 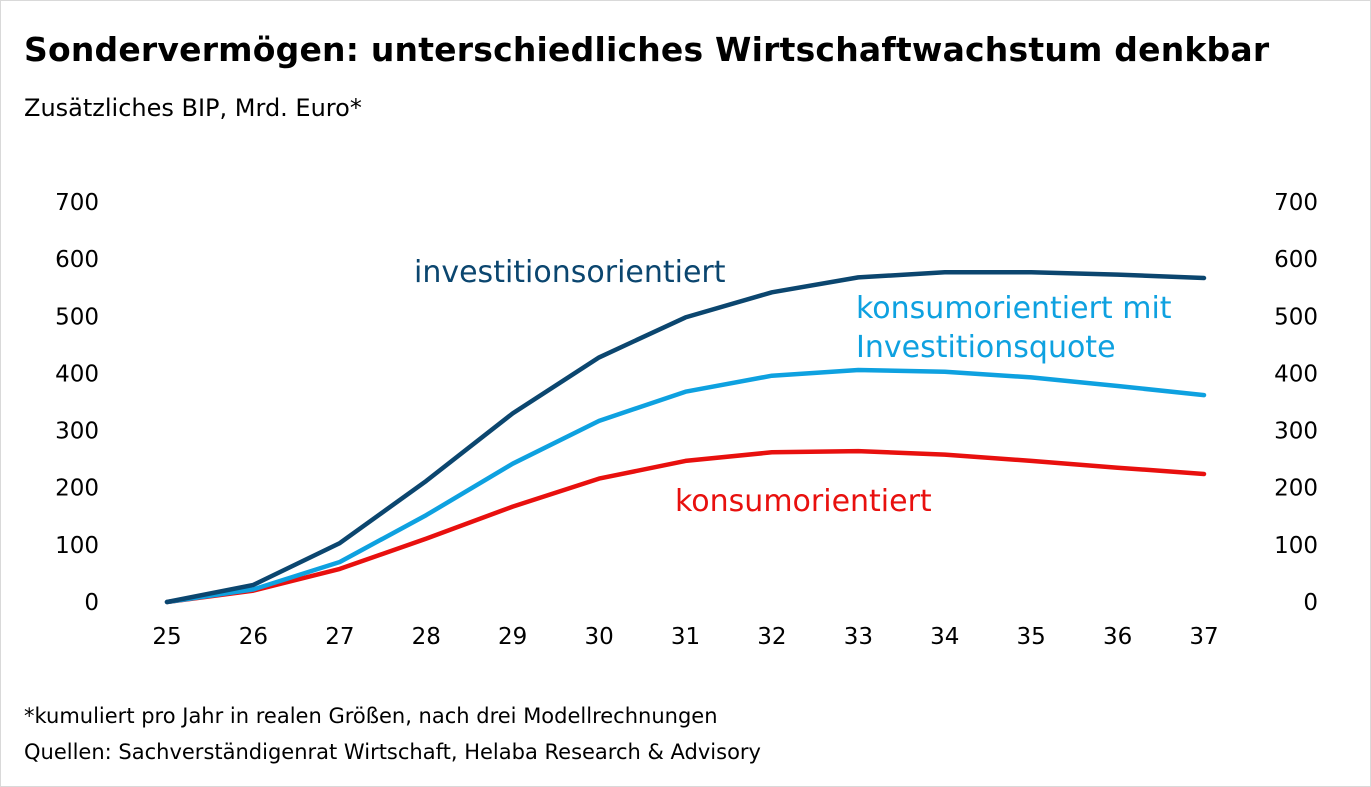 I want to click on y-tick-label-right: 700, so click(x=1296, y=203).